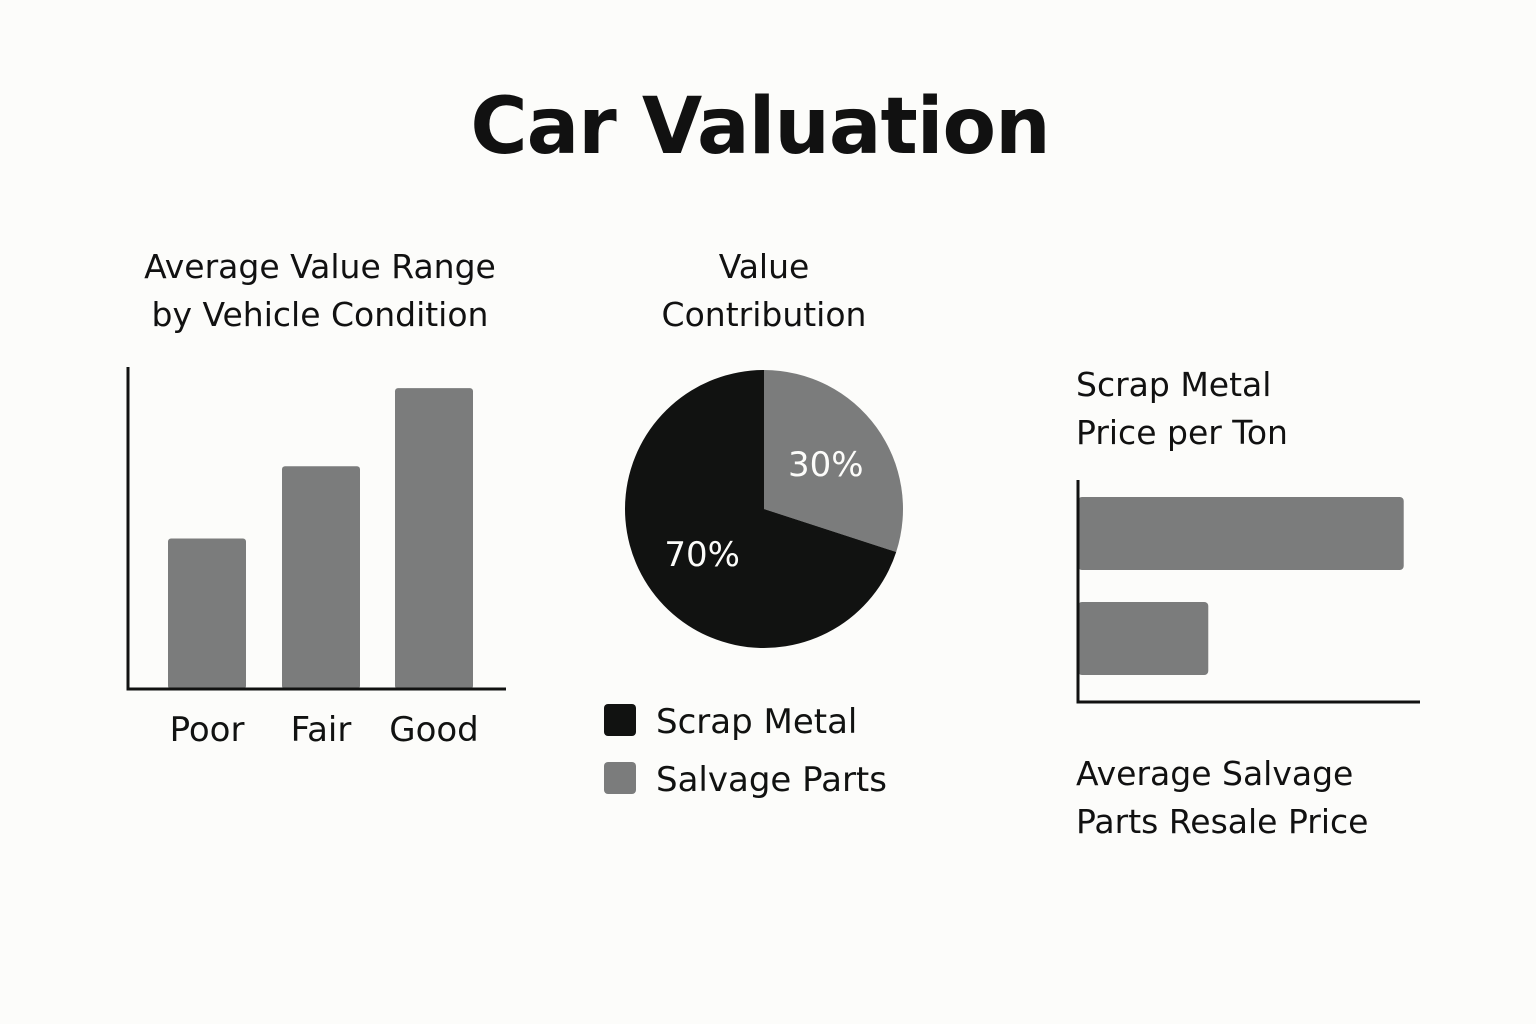 This screenshot has width=1536, height=1024. Describe the element at coordinates (434, 538) in the screenshot. I see `bar-good` at that location.